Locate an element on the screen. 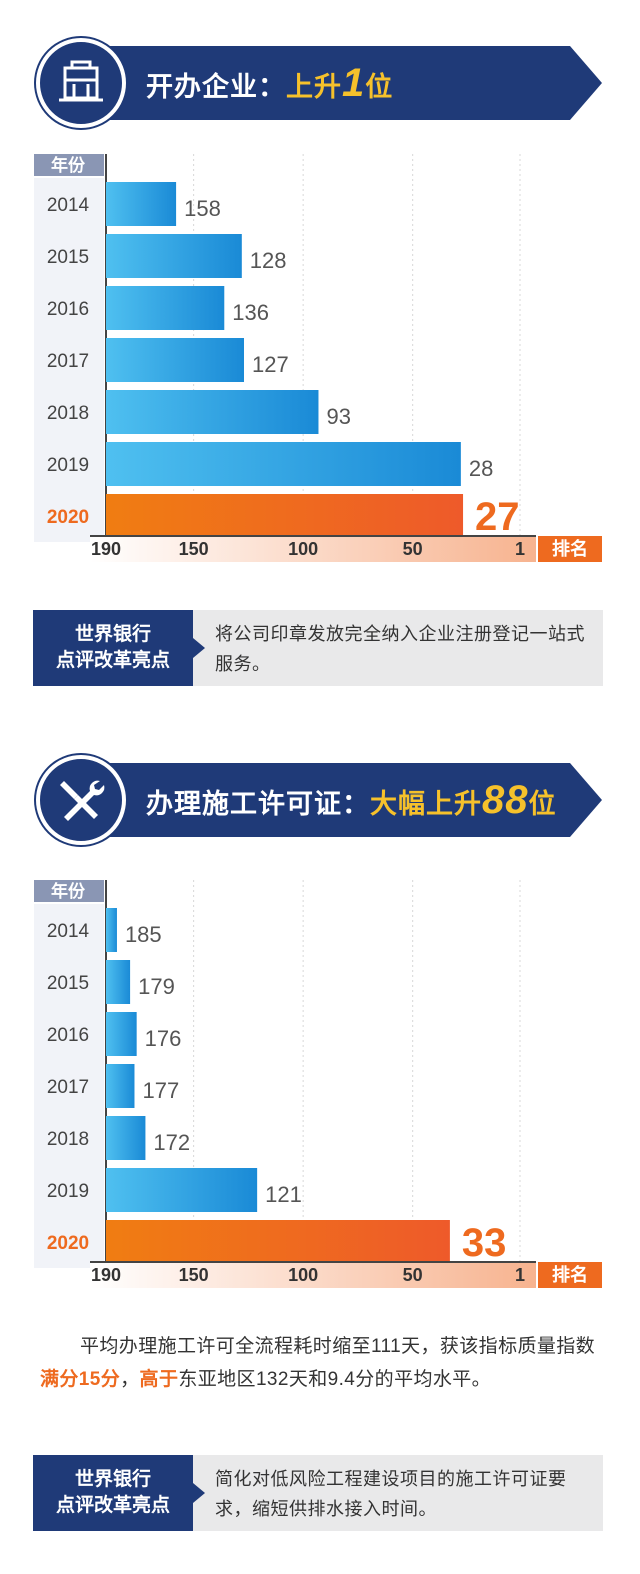 The width and height of the screenshot is (640, 1574). para-highlight1: 满分15分 is located at coordinates (80, 1379).